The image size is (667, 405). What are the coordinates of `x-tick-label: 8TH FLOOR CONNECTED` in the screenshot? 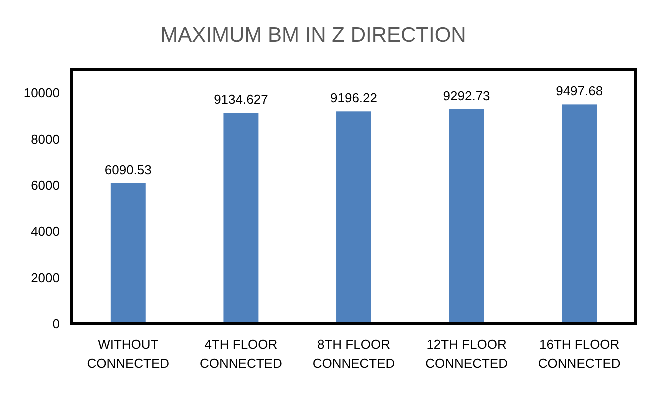 It's located at (354, 354).